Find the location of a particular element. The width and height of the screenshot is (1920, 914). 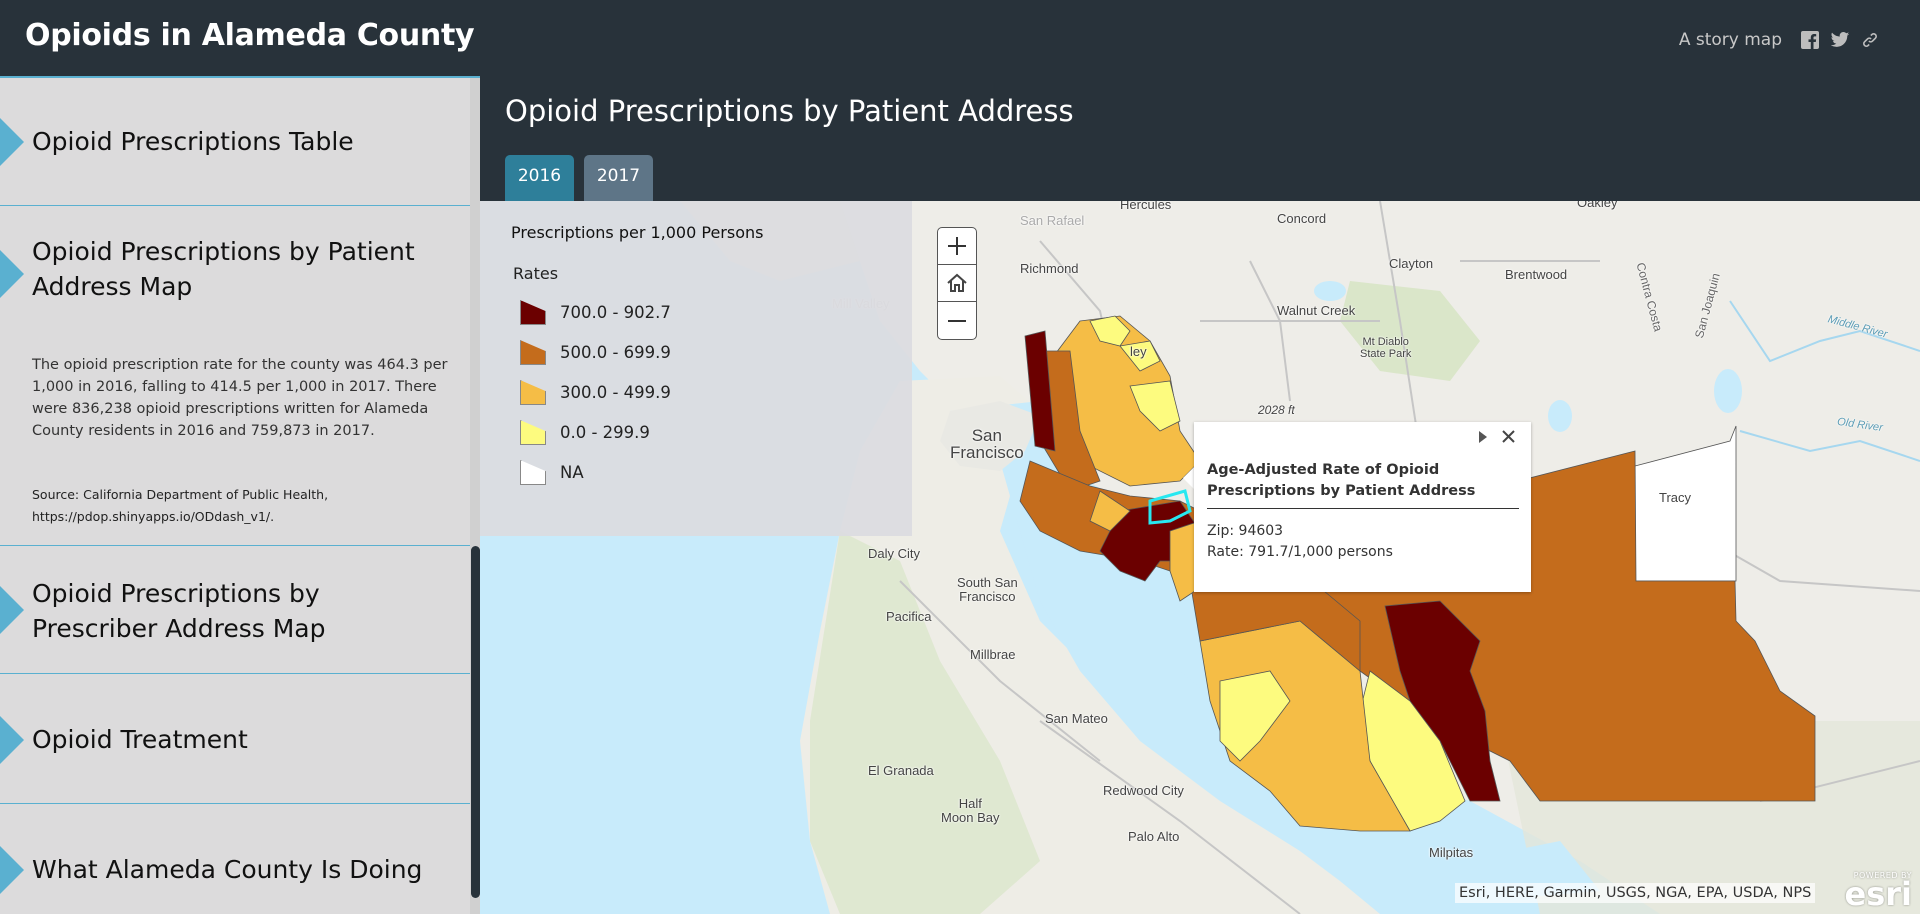

legend-field-label: Rates is located at coordinates (536, 273).